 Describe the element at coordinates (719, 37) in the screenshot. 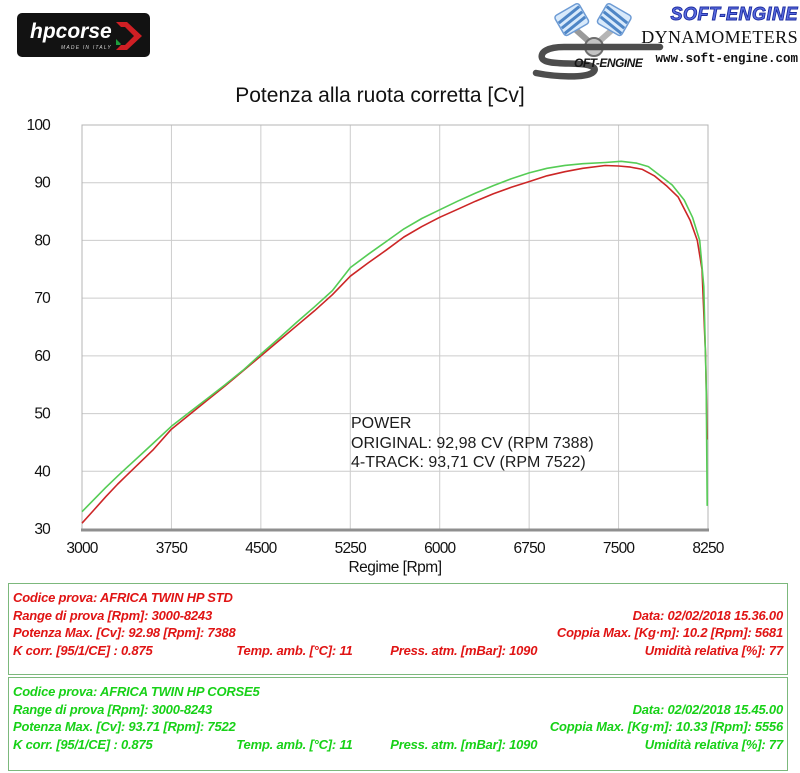

I see `softengine-subtitle: DYNAMOMETERS` at that location.